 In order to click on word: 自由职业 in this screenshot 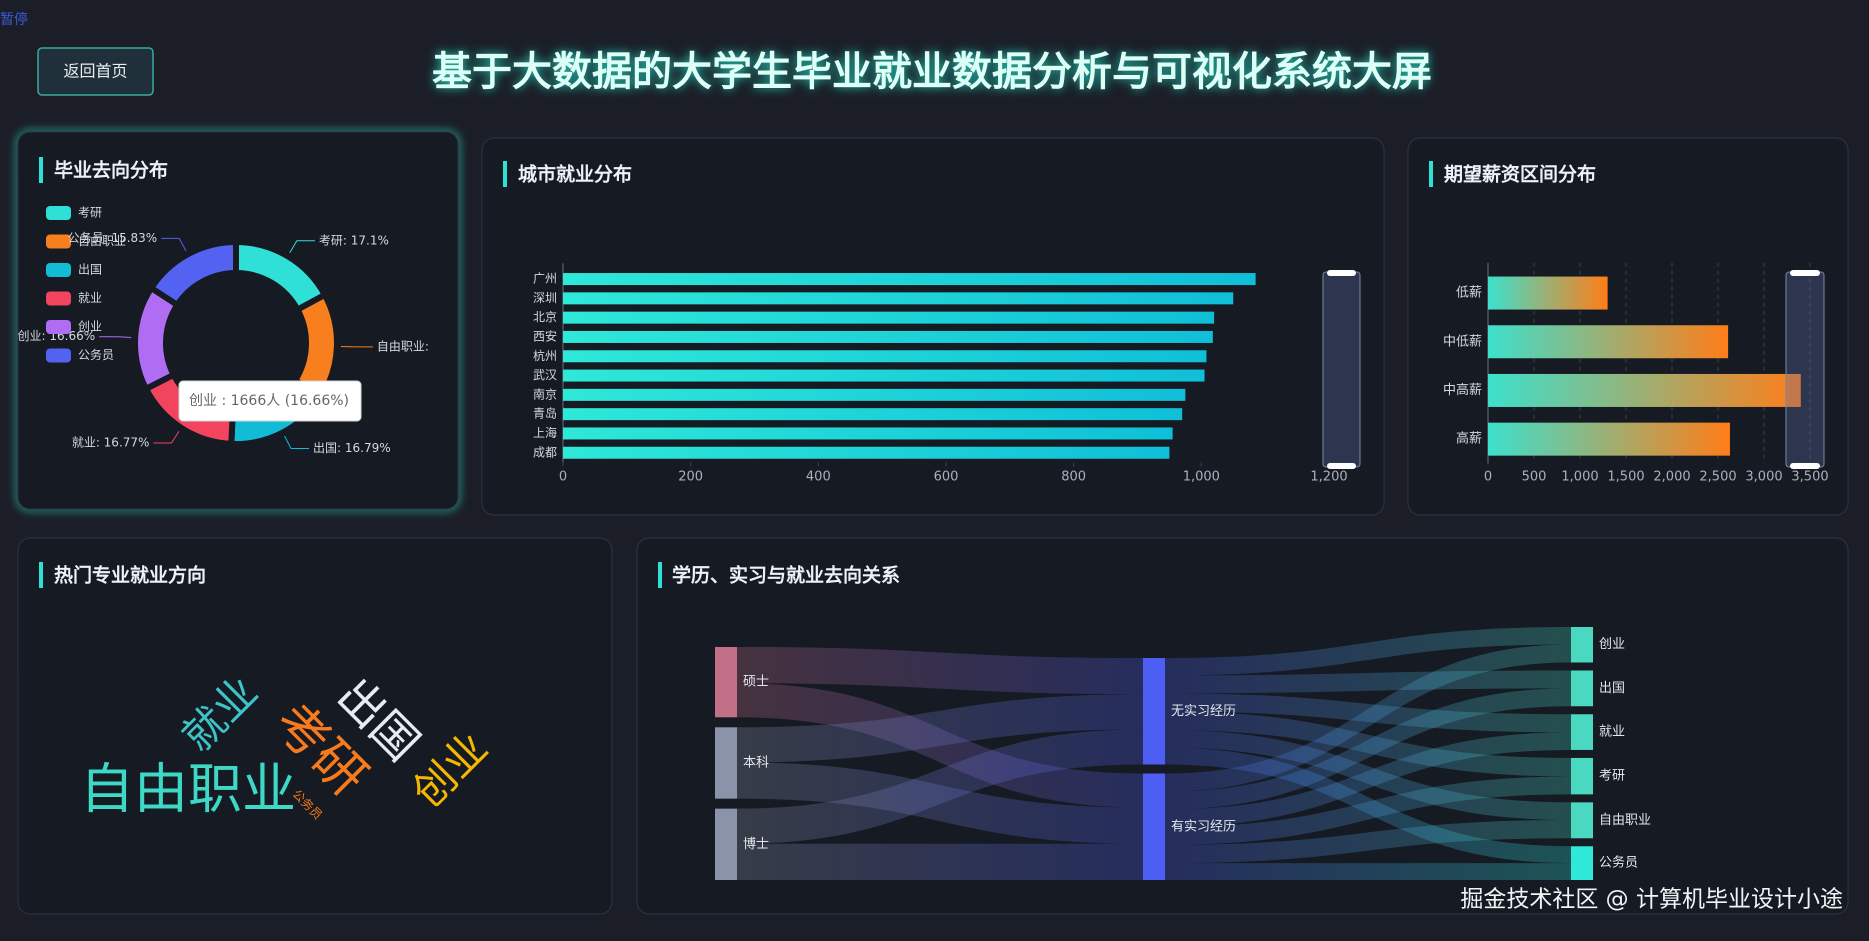, I will do `click(188, 789)`.